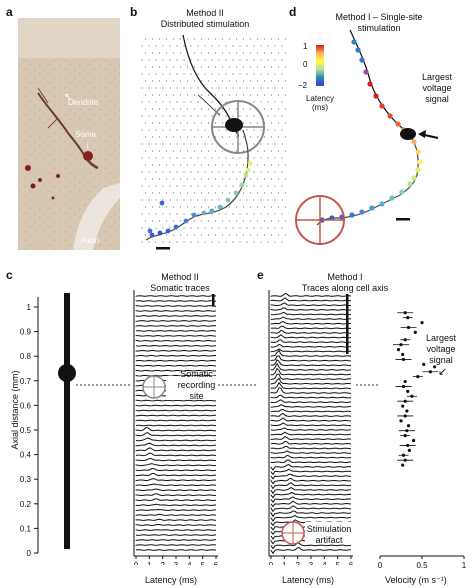  Describe the element at coordinates (320, 103) in the screenshot. I see `colorbar-label: Latency (ms)` at that location.